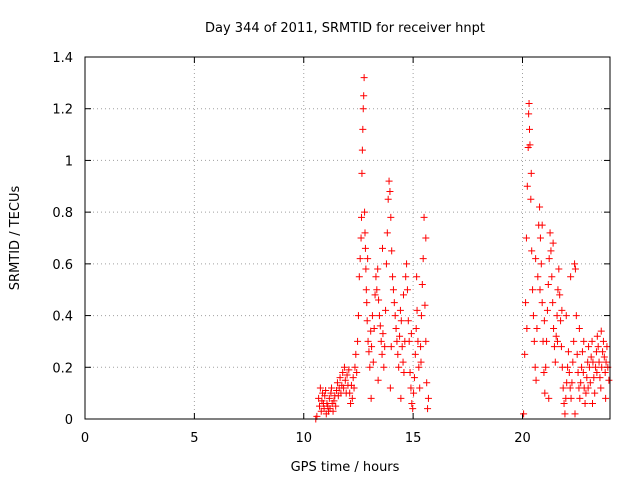  What do you see at coordinates (303, 438) in the screenshot?
I see `x-tick-label: 10` at bounding box center [303, 438].